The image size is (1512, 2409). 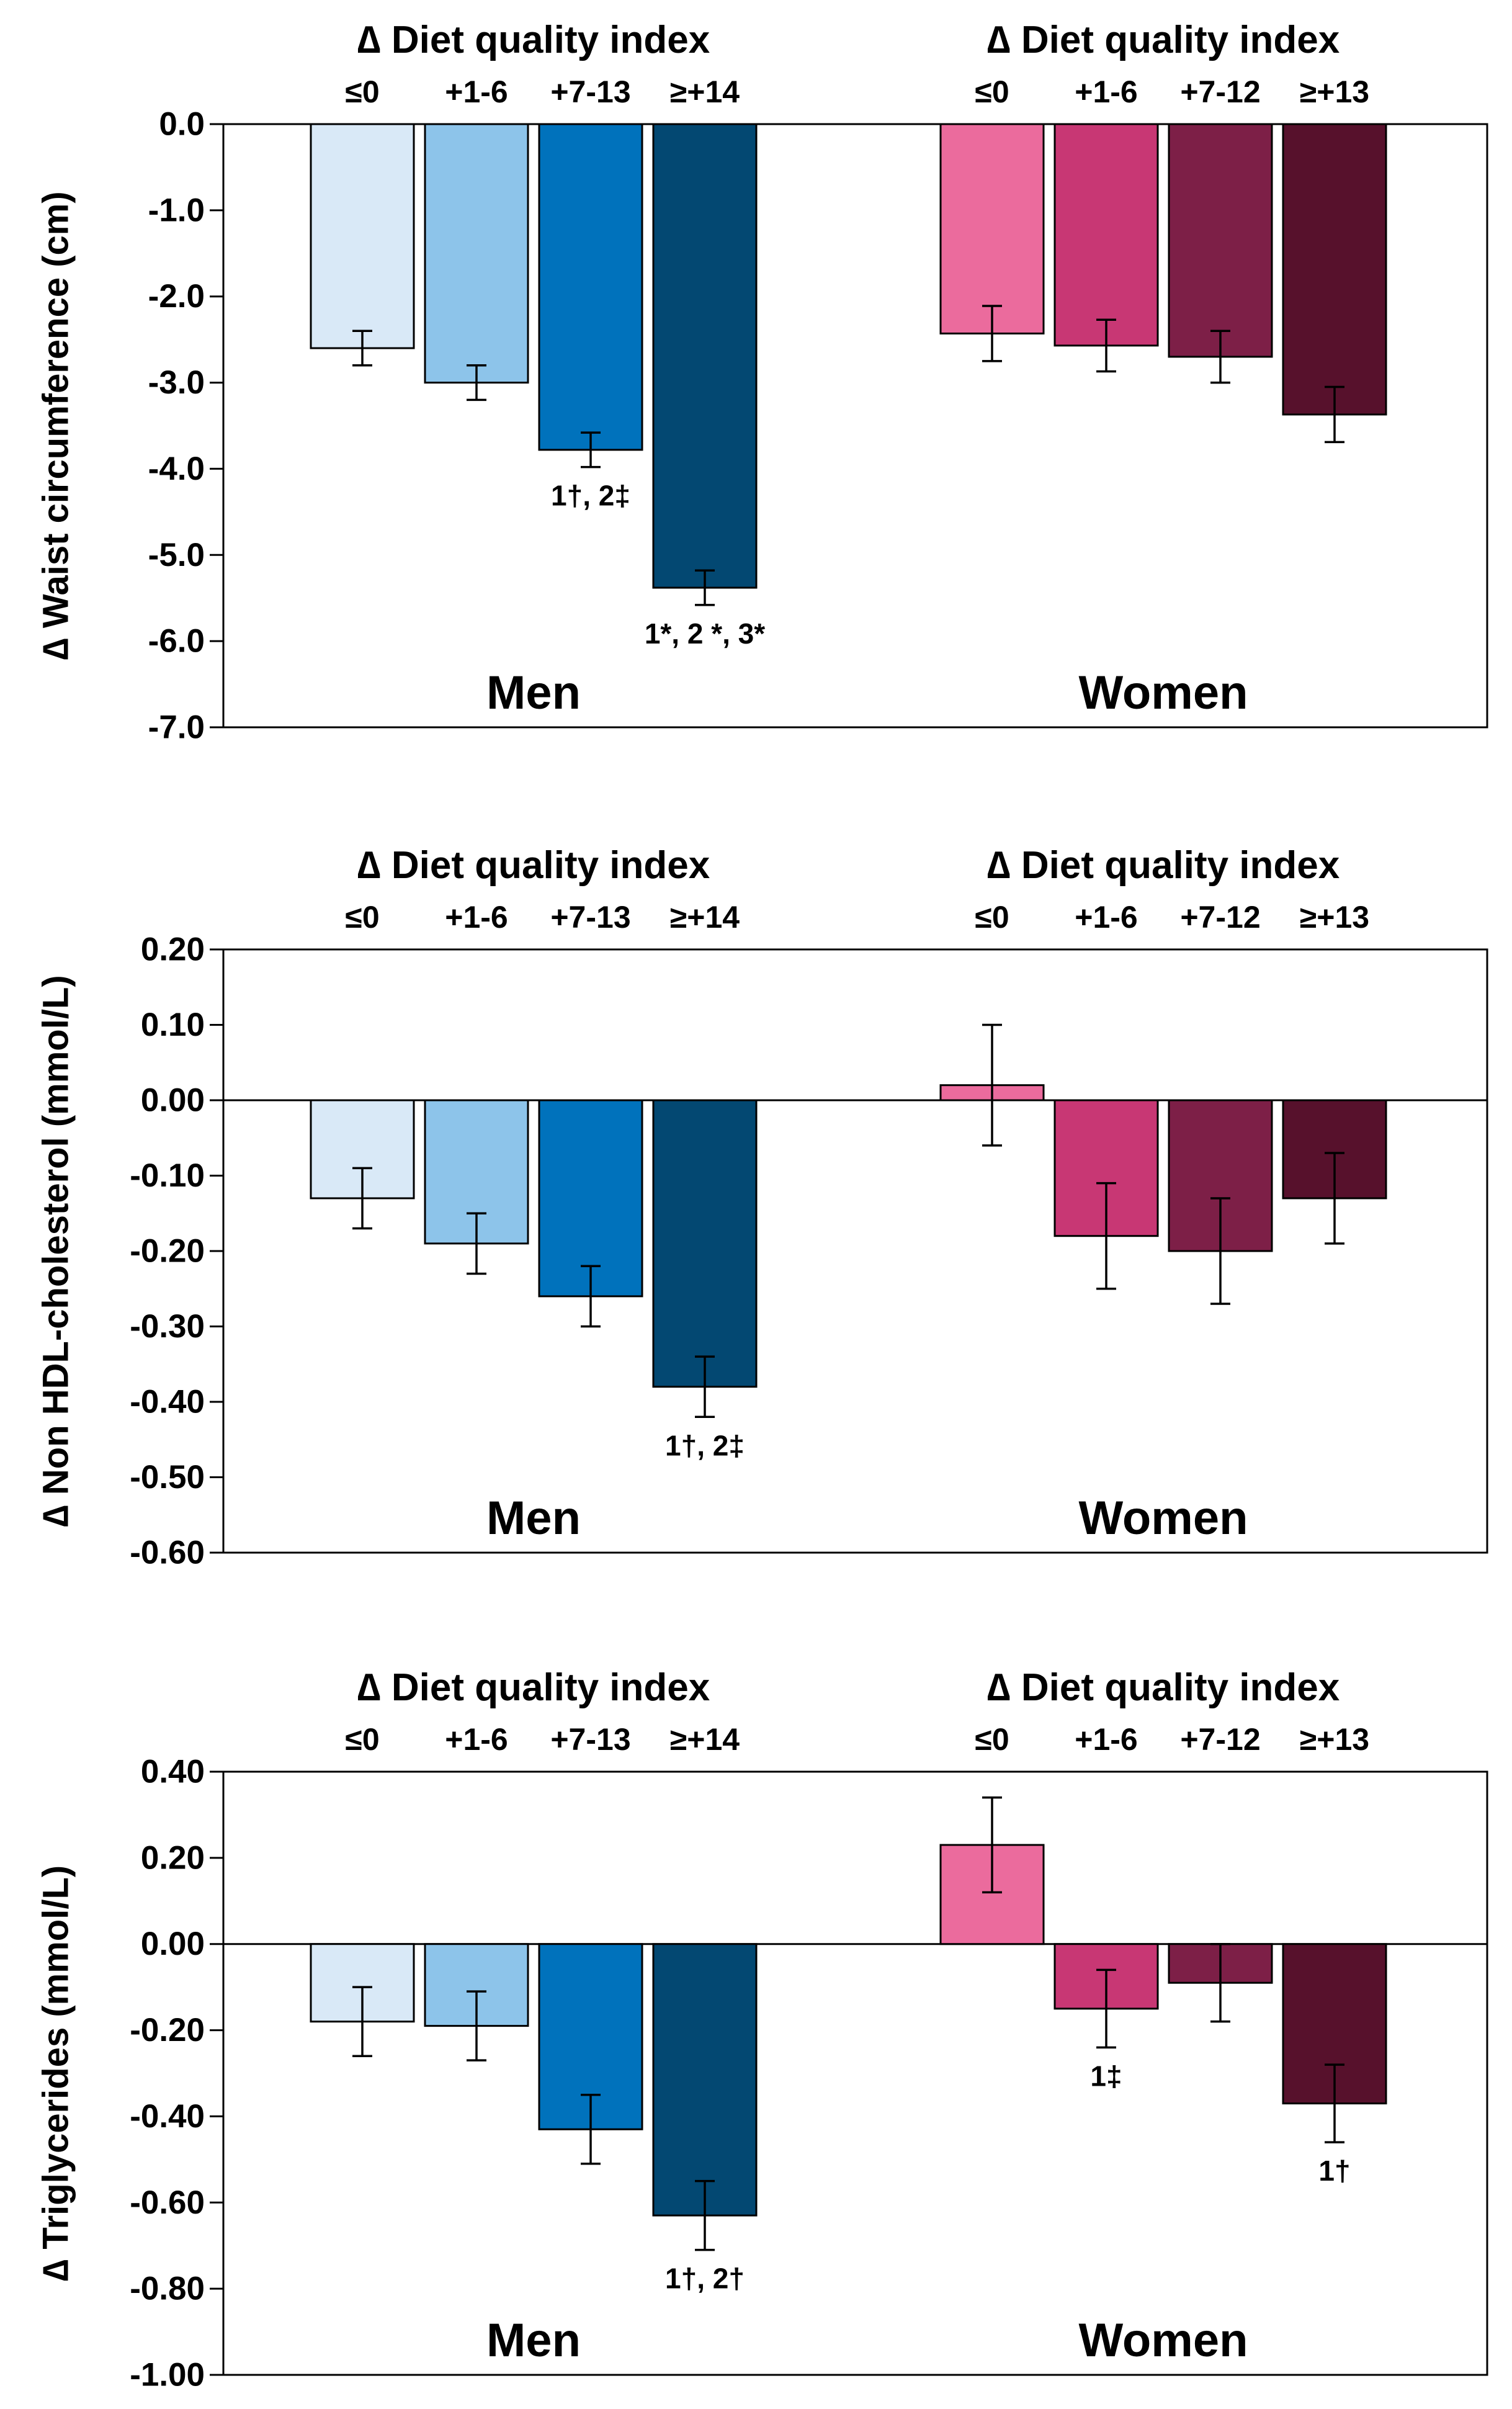 What do you see at coordinates (167, 2289) in the screenshot?
I see `y-tick-label: -0.80` at bounding box center [167, 2289].